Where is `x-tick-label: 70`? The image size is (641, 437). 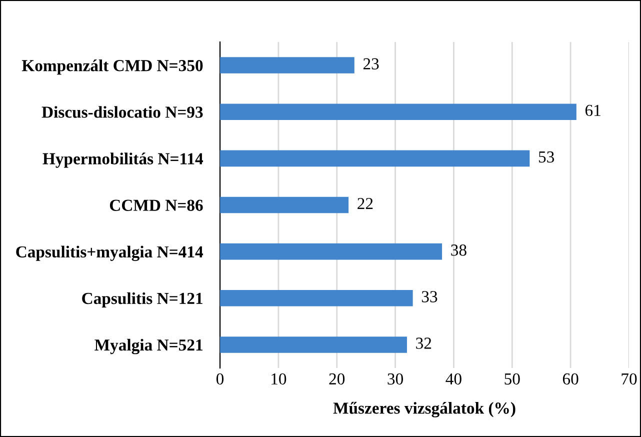 x-tick-label: 70 is located at coordinates (629, 379).